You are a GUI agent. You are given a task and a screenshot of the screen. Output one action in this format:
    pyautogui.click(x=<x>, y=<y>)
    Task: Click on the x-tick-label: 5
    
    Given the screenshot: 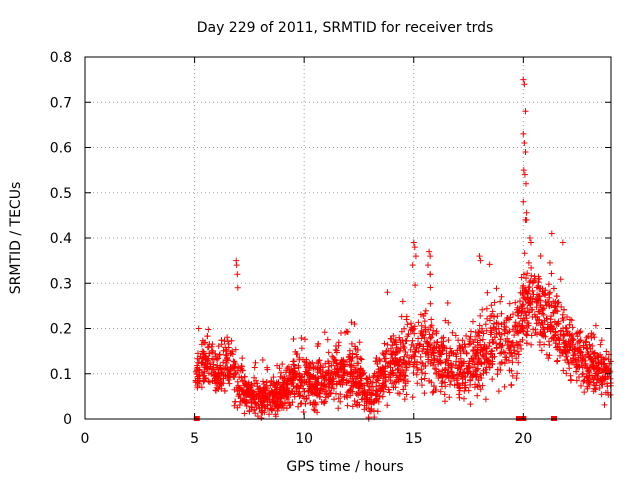 What is the action you would take?
    pyautogui.click(x=194, y=439)
    